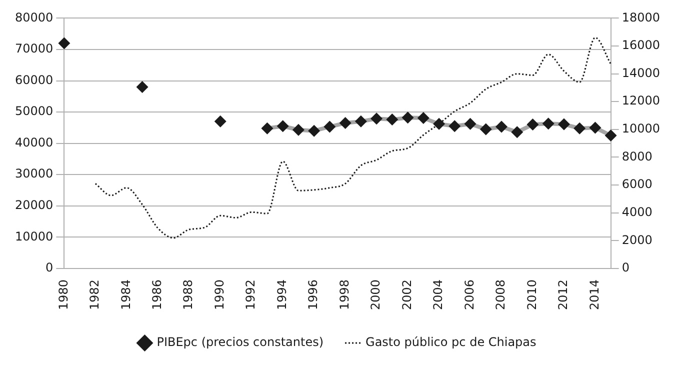 The height and width of the screenshot is (367, 675). Describe the element at coordinates (641, 17) in the screenshot. I see `y2-tick-label: 18000` at that location.